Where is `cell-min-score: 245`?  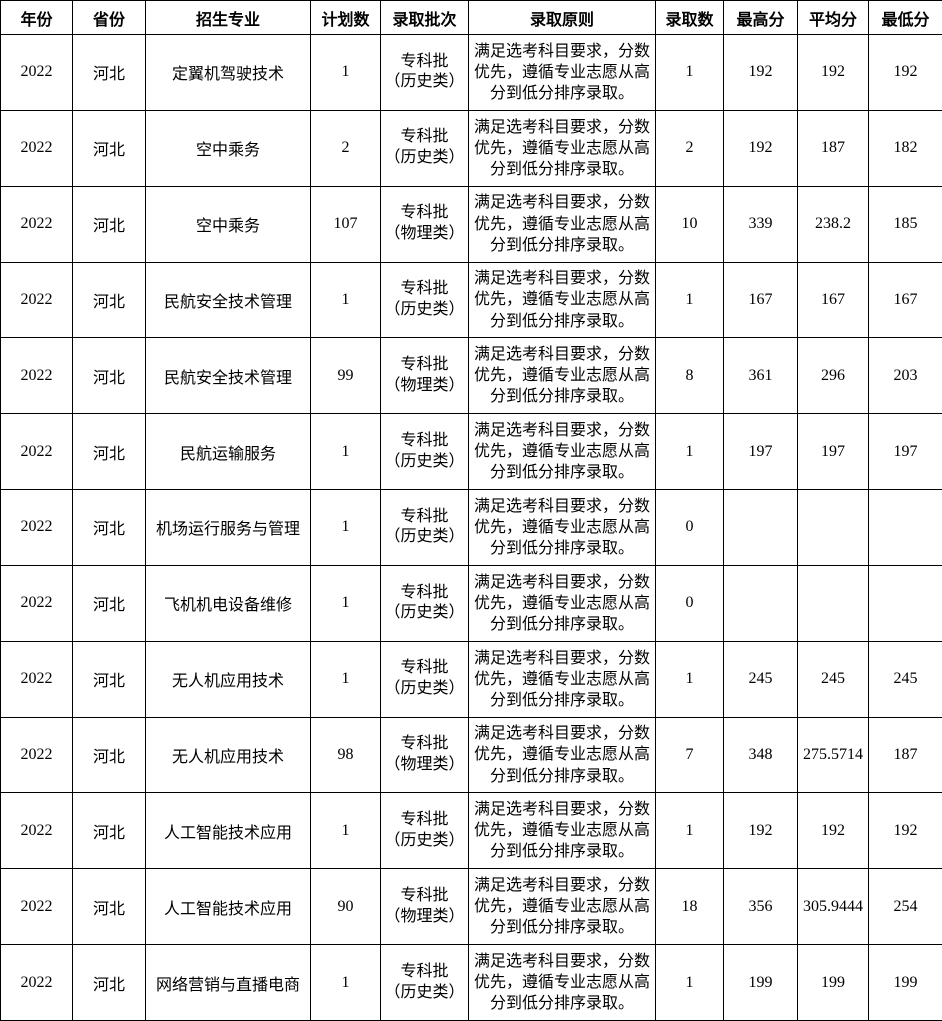
cell-min-score: 245 is located at coordinates (905, 679).